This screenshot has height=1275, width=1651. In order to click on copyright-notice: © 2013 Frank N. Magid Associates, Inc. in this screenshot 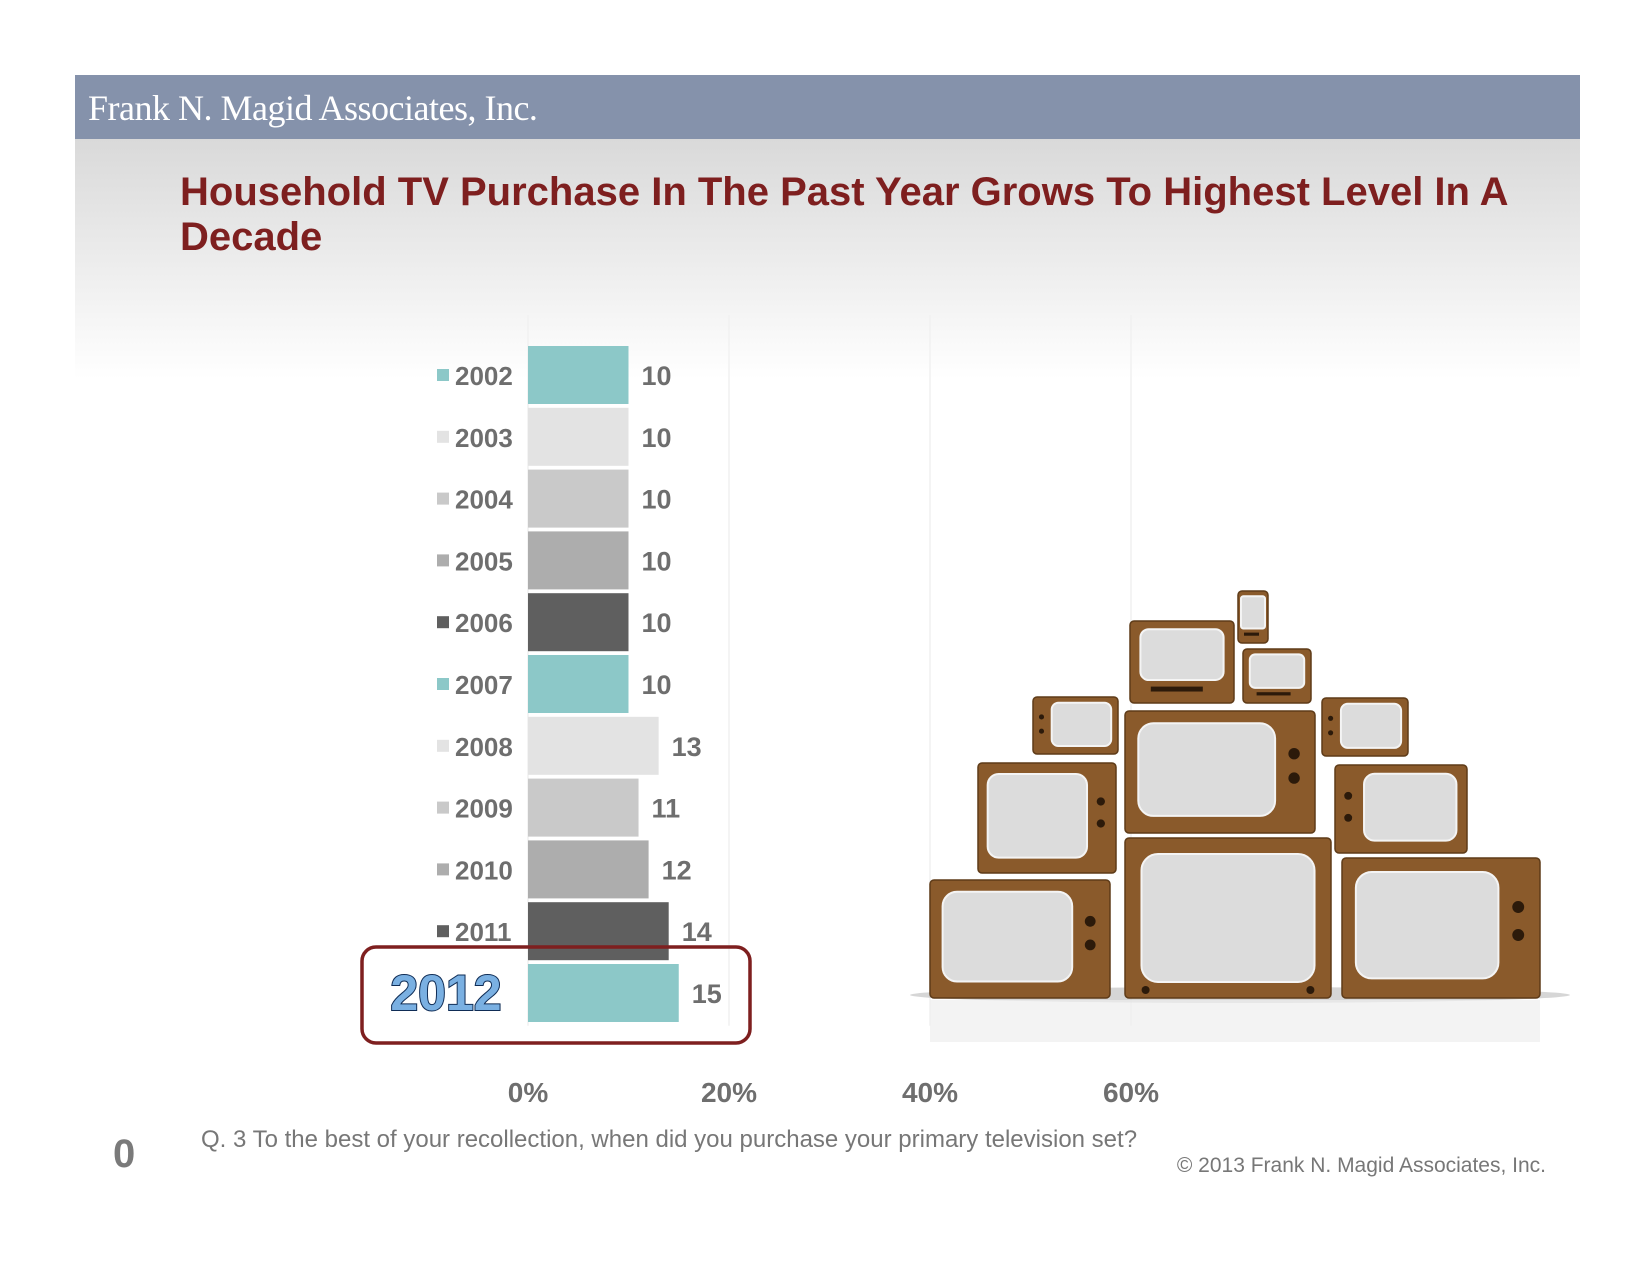, I will do `click(1361, 1165)`.